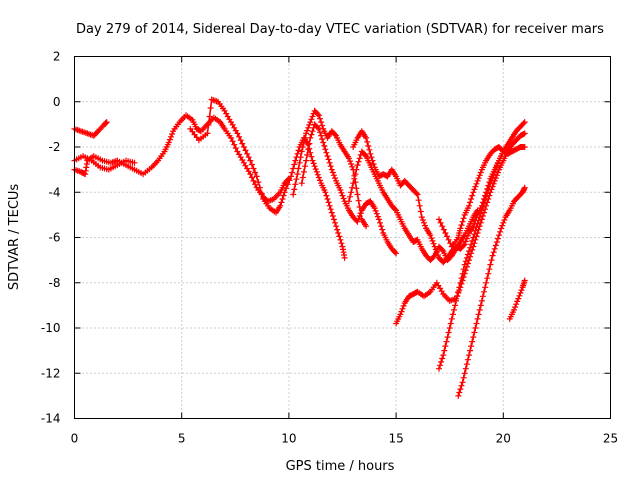  I want to click on y-tick-label: -4, so click(55, 192).